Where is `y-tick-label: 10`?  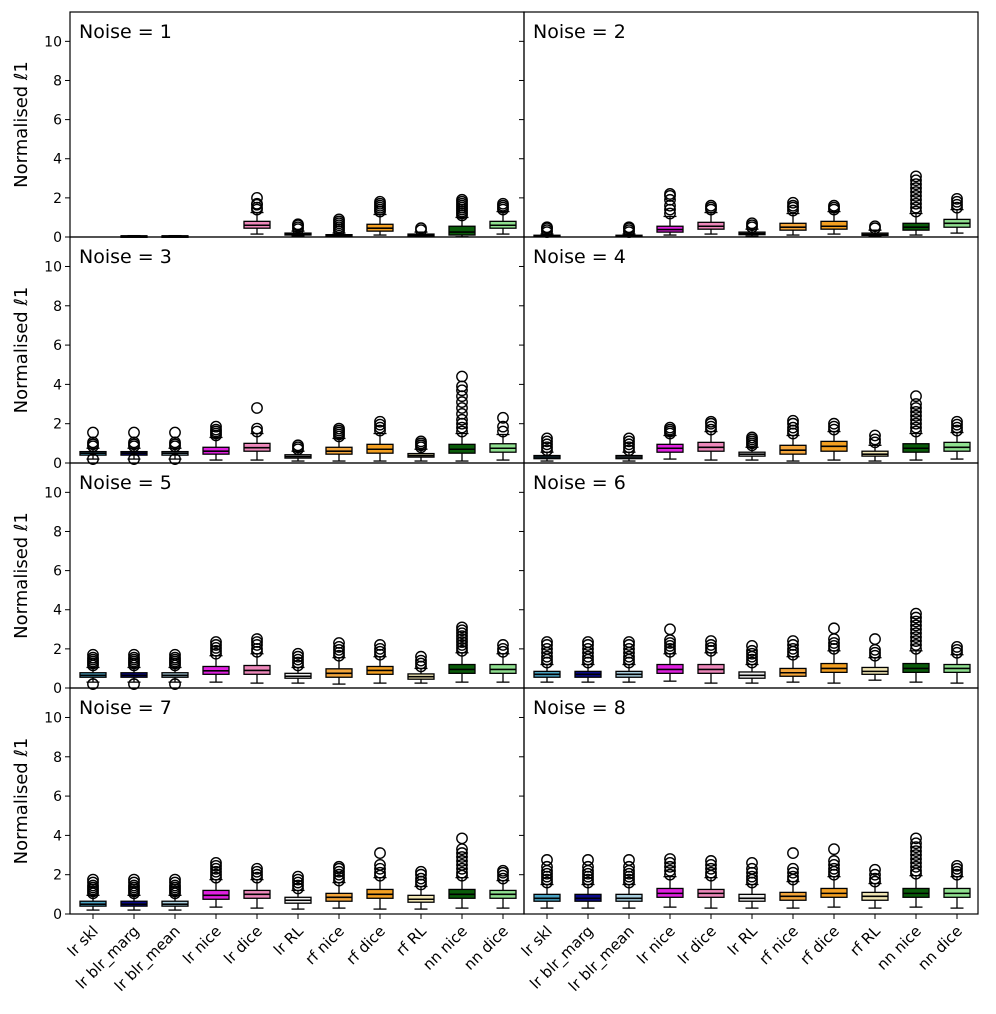
y-tick-label: 10 is located at coordinates (53, 42).